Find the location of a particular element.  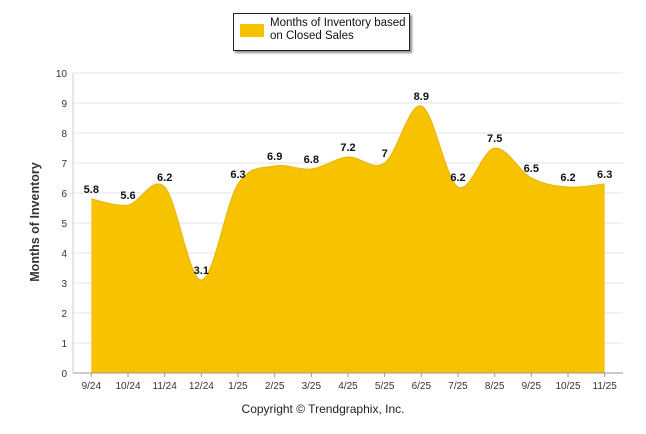

y-tick-label: 4 is located at coordinates (64, 254).